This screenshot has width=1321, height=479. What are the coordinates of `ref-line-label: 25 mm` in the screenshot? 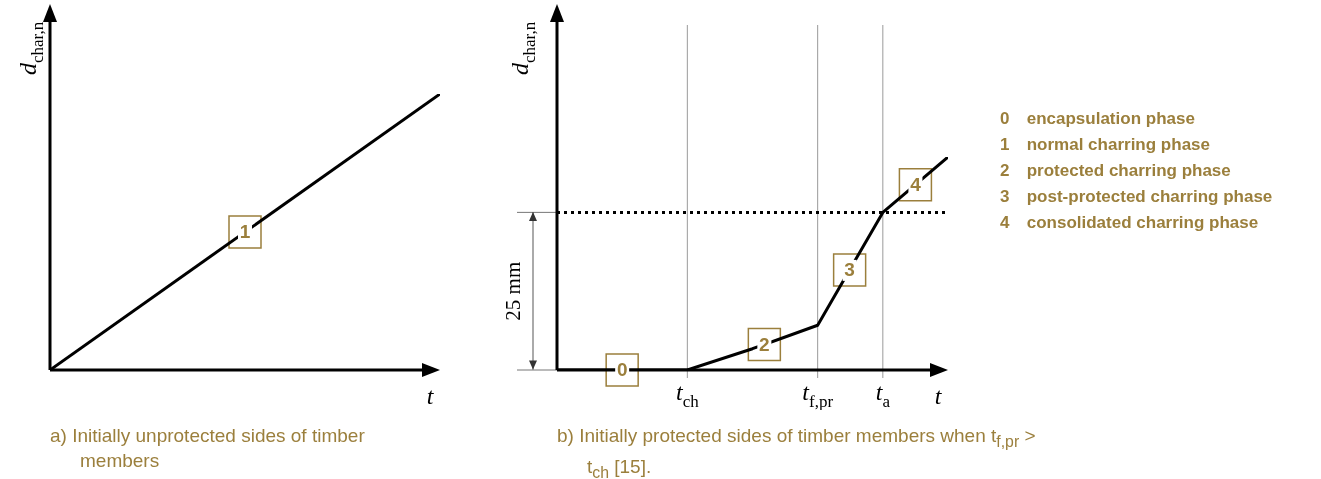 It's located at (513, 291).